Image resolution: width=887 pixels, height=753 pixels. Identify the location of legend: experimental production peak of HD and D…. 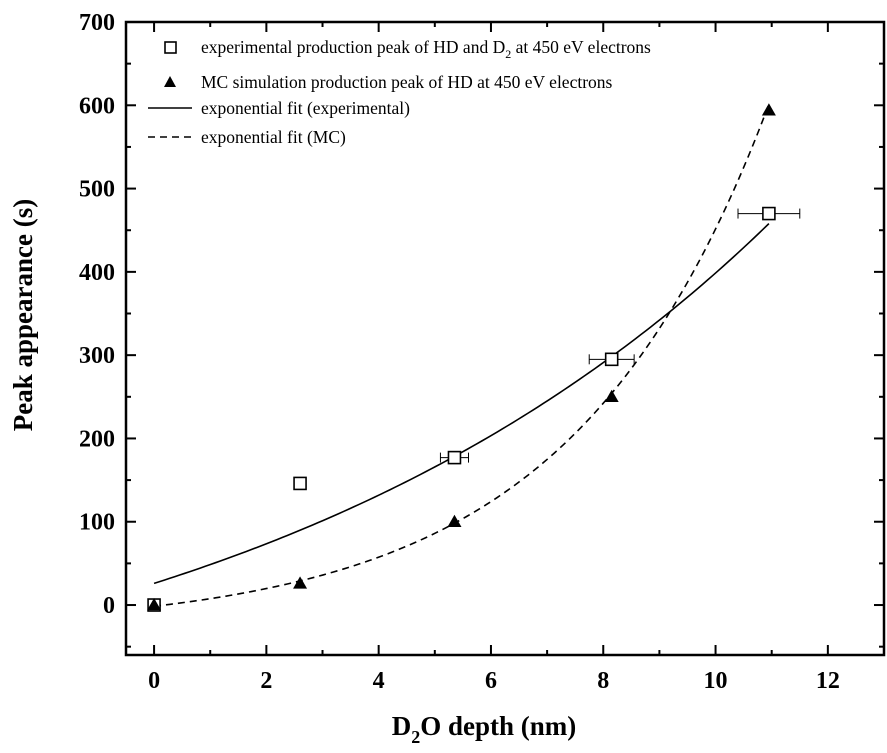
(399, 92).